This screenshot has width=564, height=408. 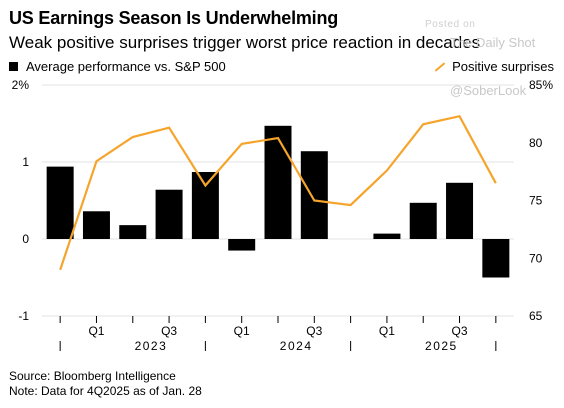 I want to click on y-left-tick-label: -1, so click(x=23, y=316).